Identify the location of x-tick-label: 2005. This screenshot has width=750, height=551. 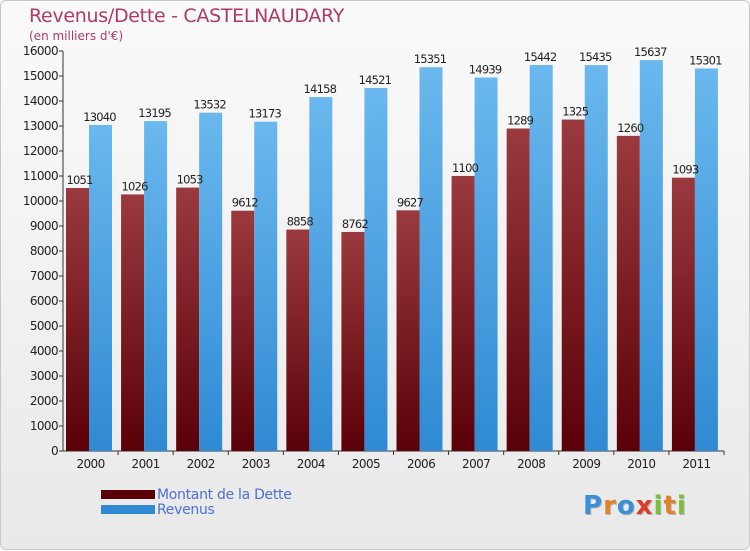
(366, 464).